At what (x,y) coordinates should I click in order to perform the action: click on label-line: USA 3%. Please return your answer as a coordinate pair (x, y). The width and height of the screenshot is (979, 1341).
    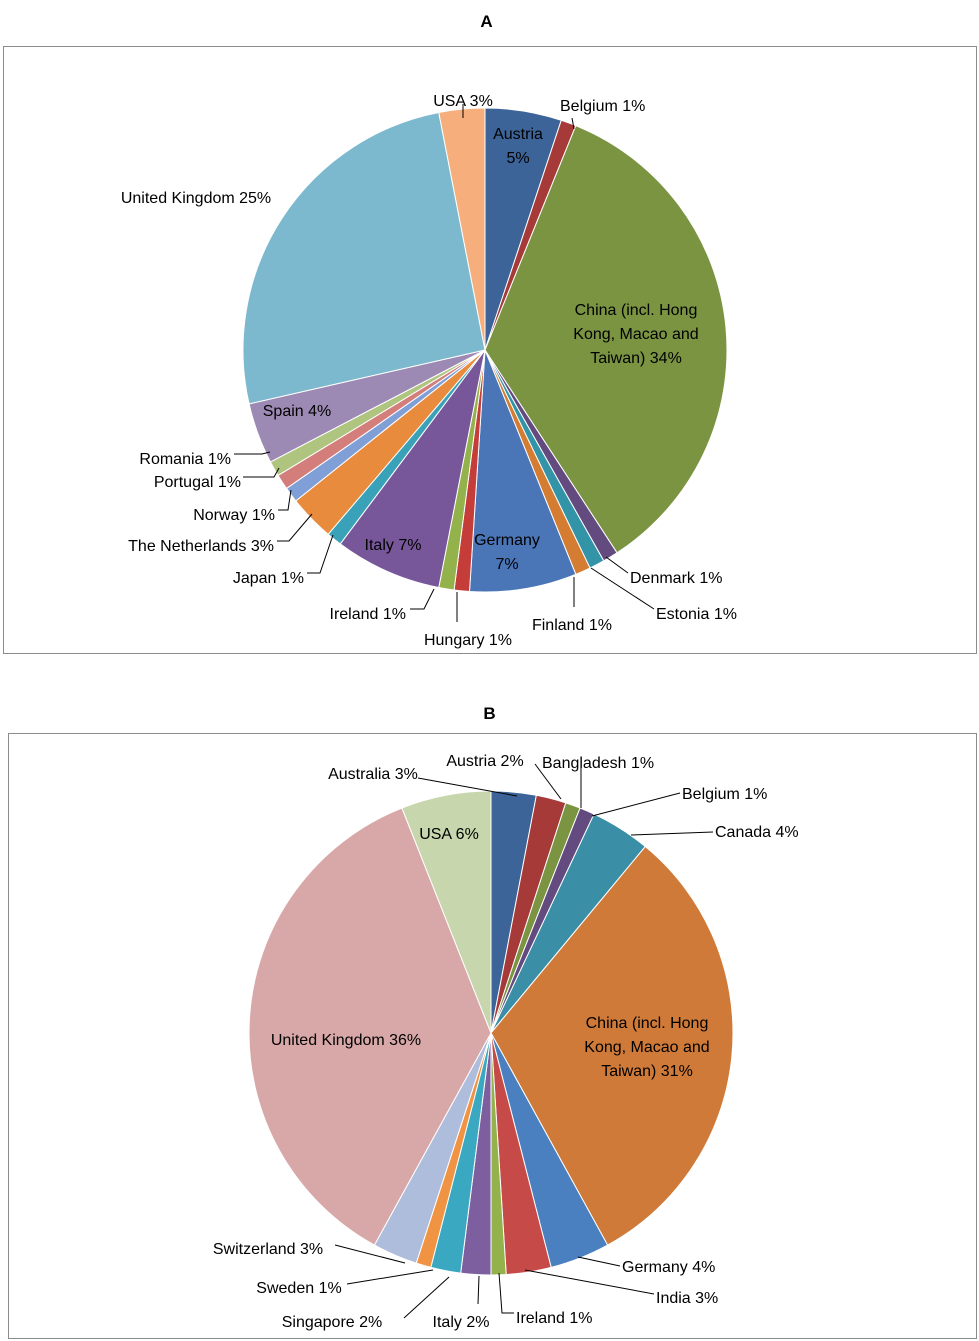
    Looking at the image, I should click on (463, 101).